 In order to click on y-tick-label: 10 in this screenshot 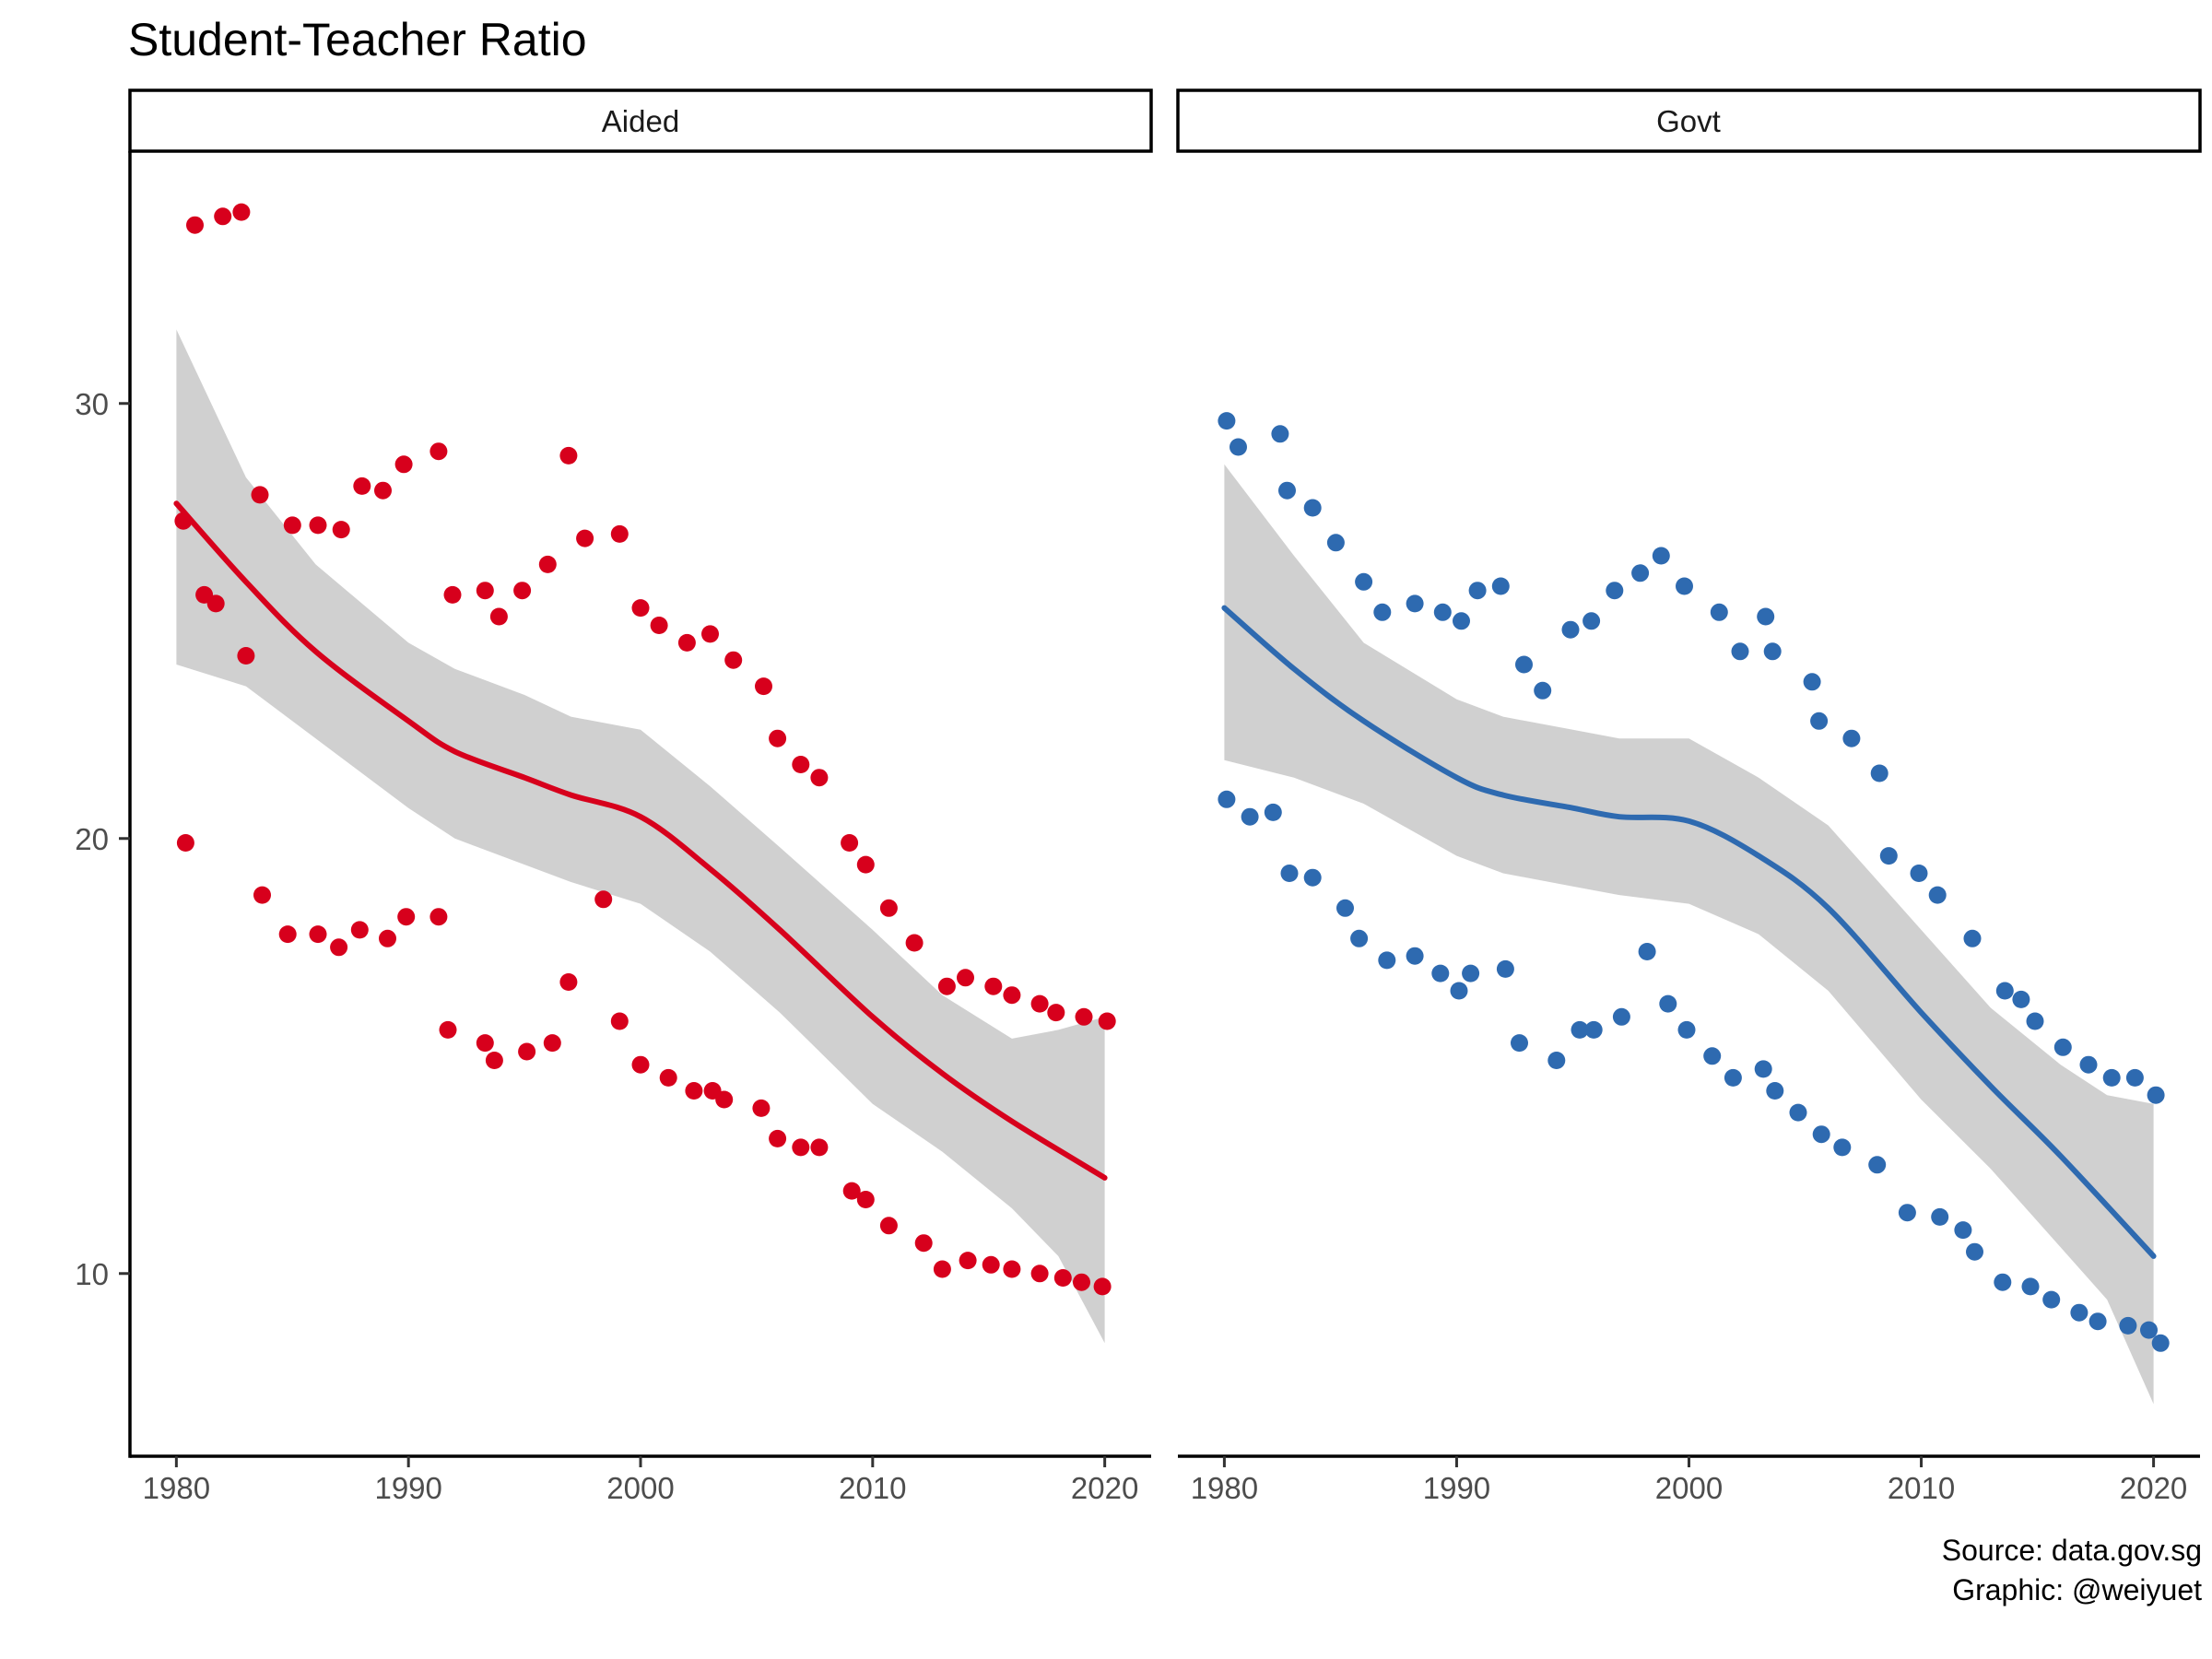, I will do `click(92, 1274)`.